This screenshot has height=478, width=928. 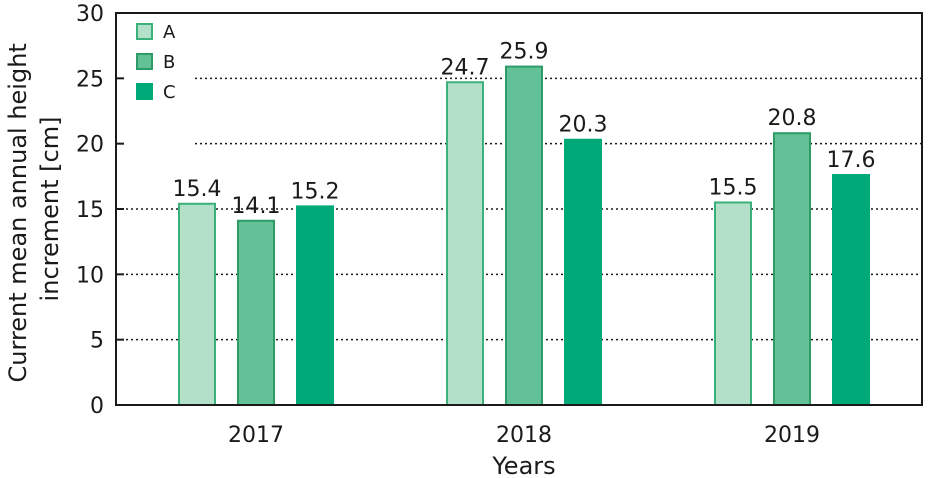 I want to click on bar-B-2019, so click(x=792, y=269).